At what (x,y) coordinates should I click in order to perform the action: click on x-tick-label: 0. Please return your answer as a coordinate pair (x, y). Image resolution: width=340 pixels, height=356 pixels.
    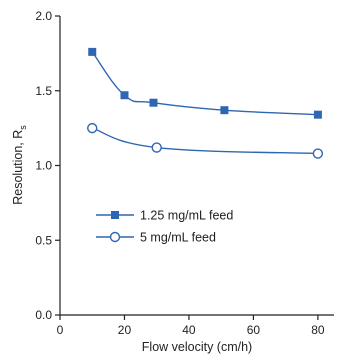
    Looking at the image, I should click on (60, 330).